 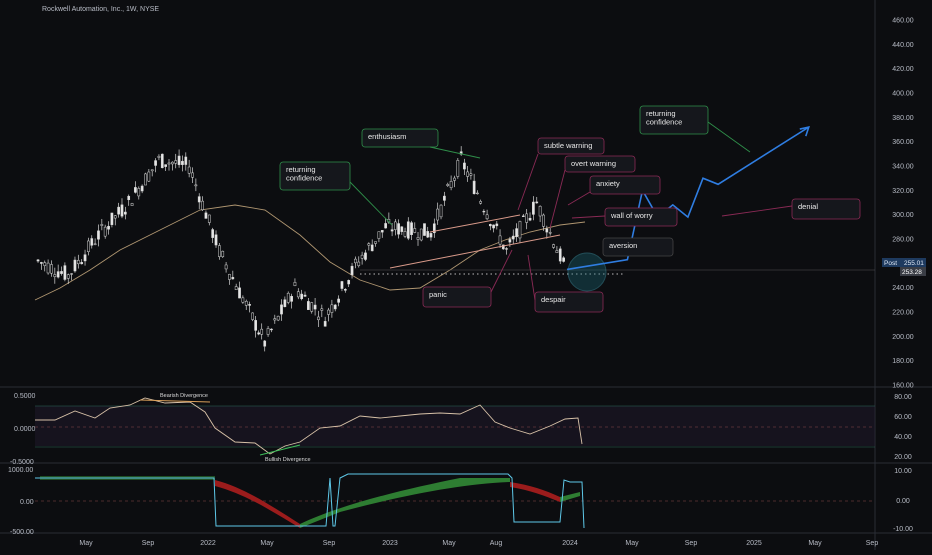 I want to click on current-price-label: 253.28, so click(x=913, y=271).